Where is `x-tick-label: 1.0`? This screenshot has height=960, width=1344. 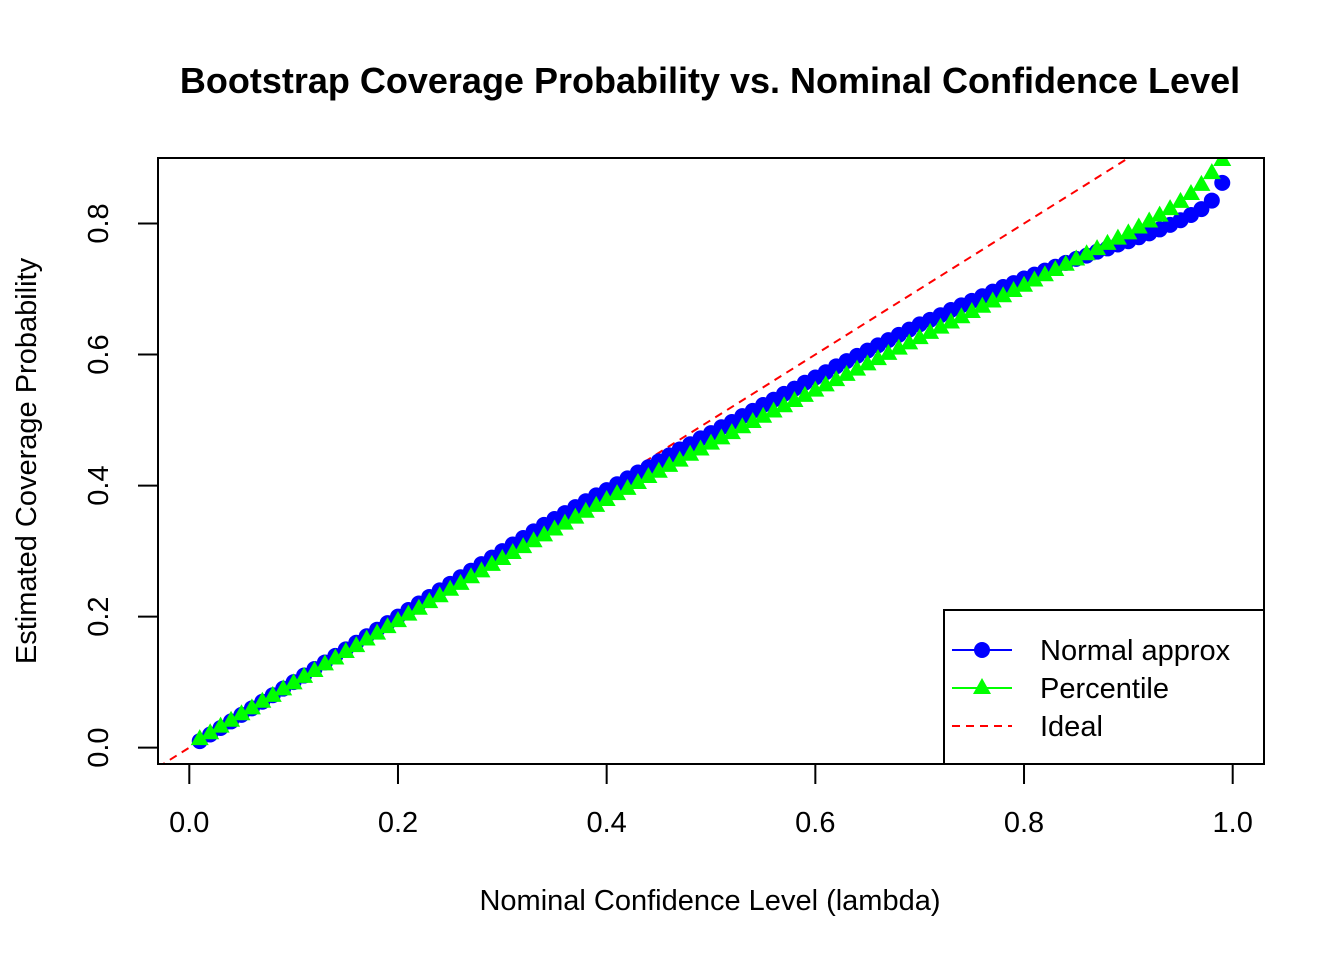 x-tick-label: 1.0 is located at coordinates (1233, 823).